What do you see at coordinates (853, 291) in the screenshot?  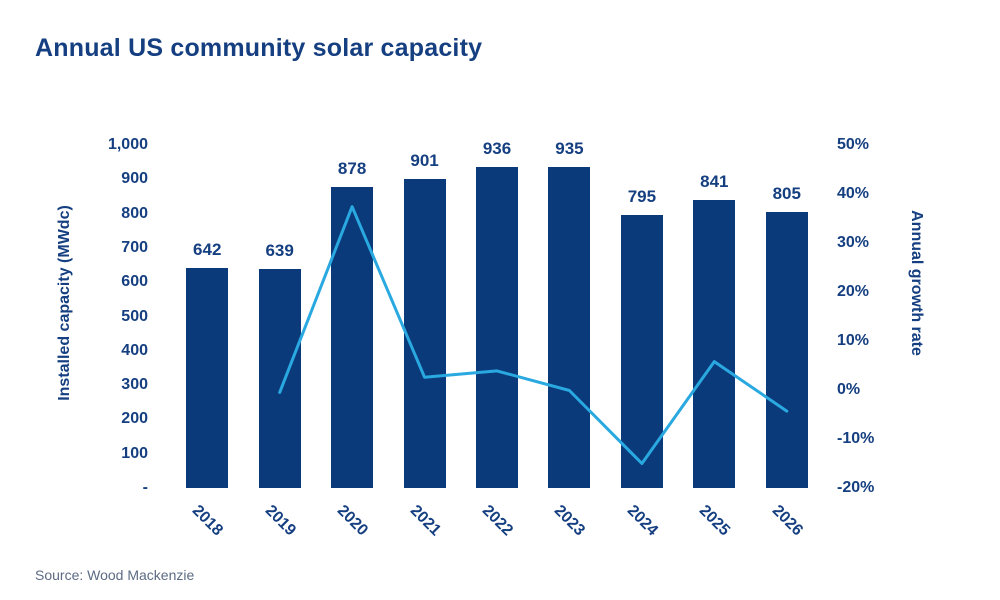 I see `right-axis-tick: 20%` at bounding box center [853, 291].